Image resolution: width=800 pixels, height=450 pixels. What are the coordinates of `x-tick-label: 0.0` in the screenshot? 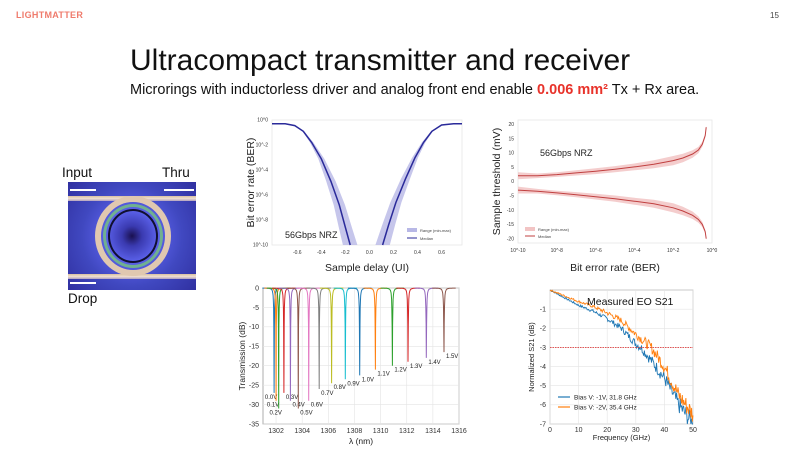 It's located at (369, 253).